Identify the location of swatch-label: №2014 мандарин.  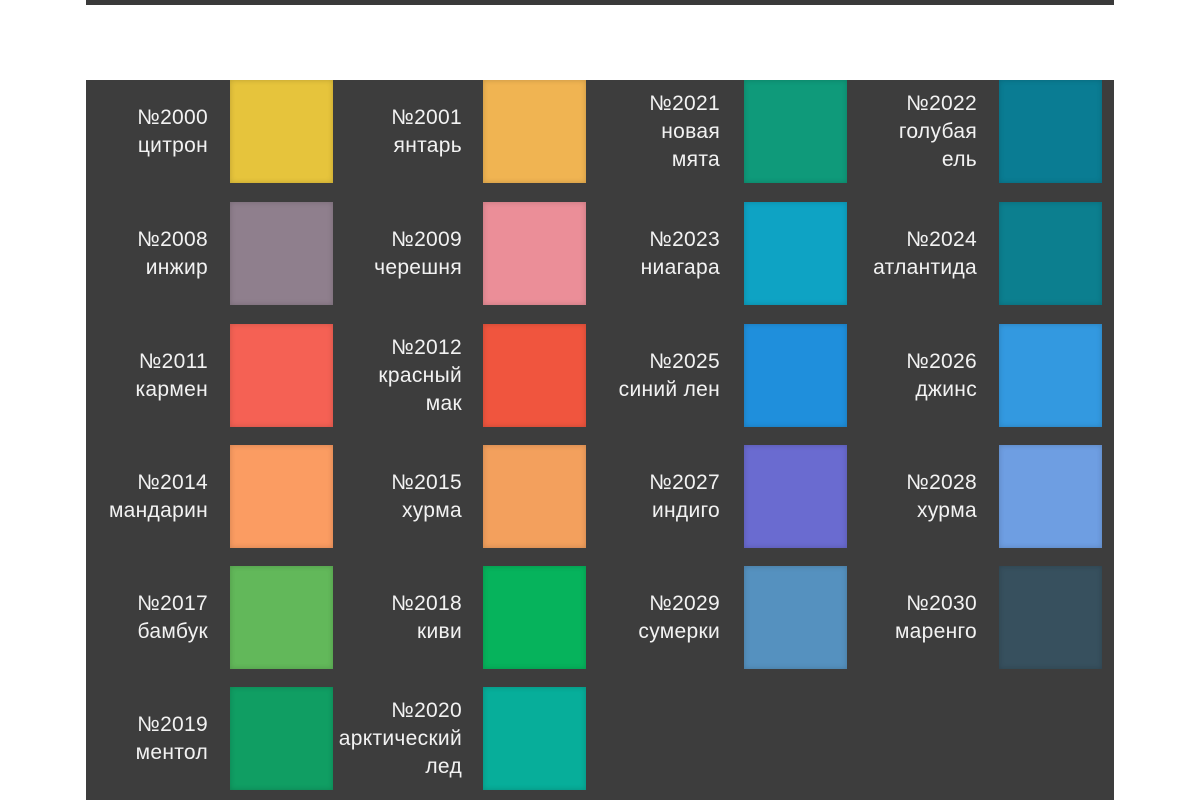
(118, 497).